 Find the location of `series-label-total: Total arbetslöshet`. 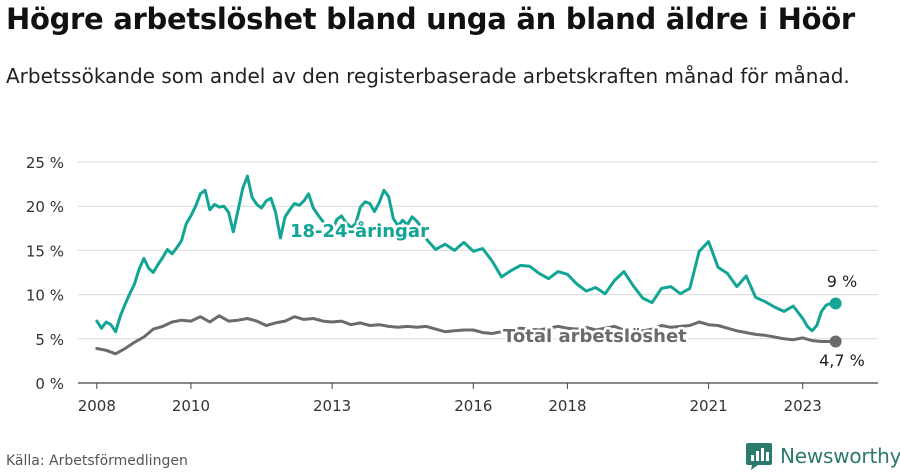

series-label-total: Total arbetslöshet is located at coordinates (595, 336).